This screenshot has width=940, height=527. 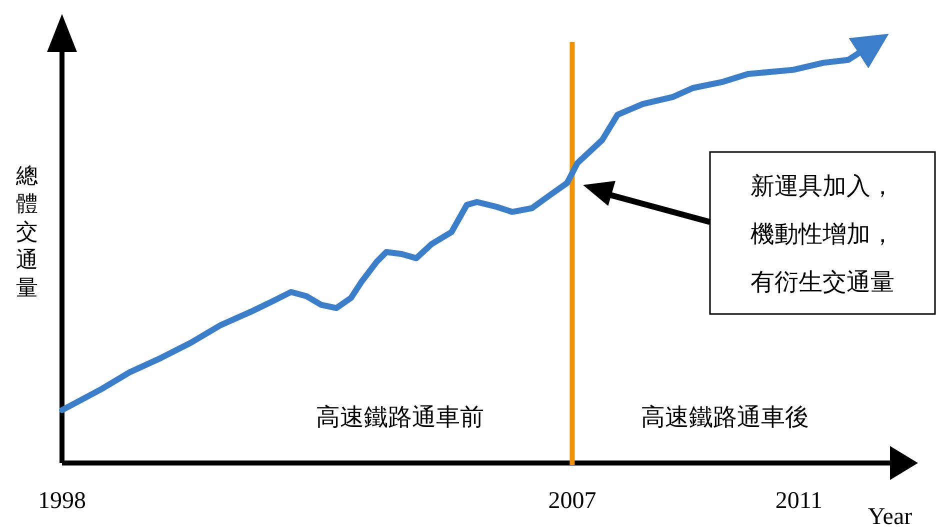 I want to click on x-axis-title: Year, so click(x=890, y=515).